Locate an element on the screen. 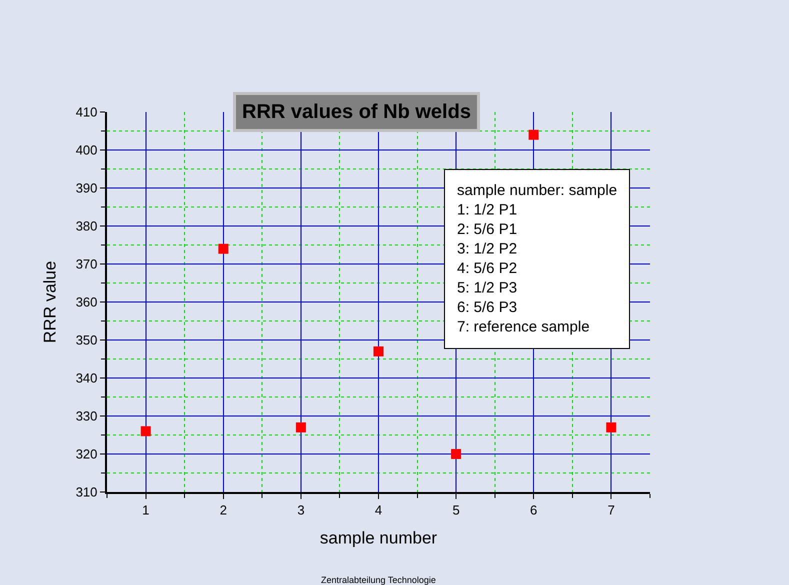  x-tick-label: 7 is located at coordinates (611, 510).